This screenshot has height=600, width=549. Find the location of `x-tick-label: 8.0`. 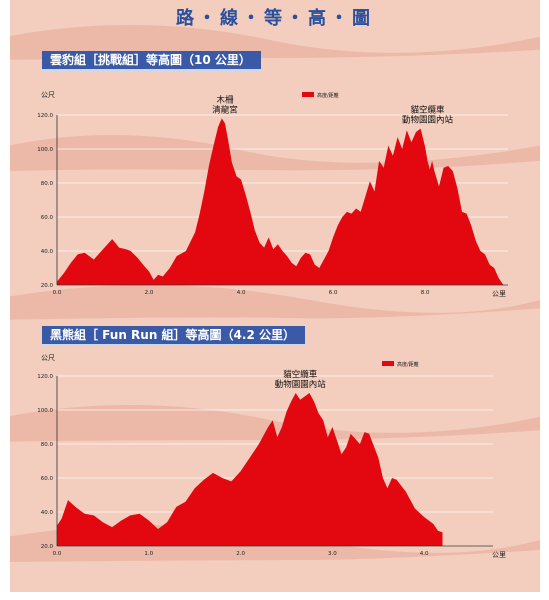

x-tick-label: 8.0 is located at coordinates (425, 293).